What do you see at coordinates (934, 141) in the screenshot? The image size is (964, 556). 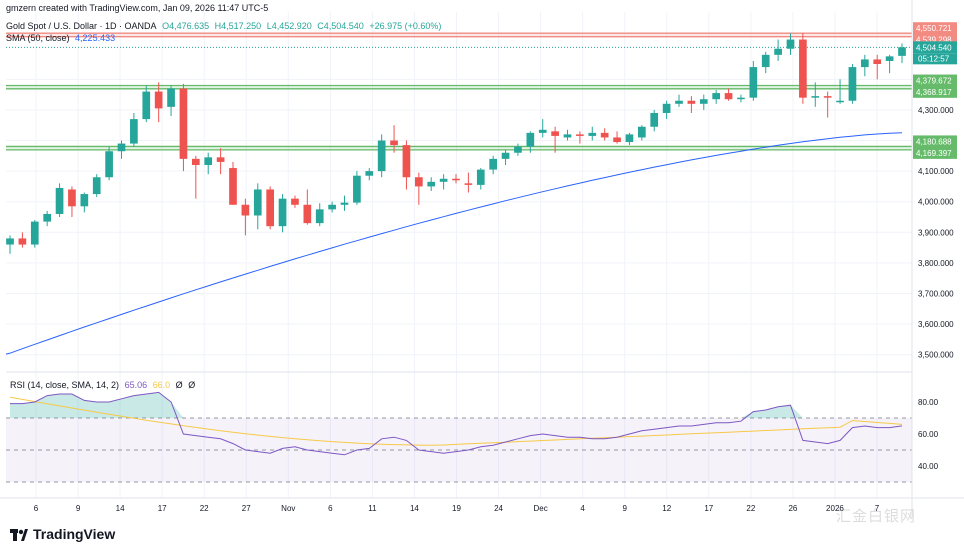 I see `price-tag-text: 4,180.688` at bounding box center [934, 141].